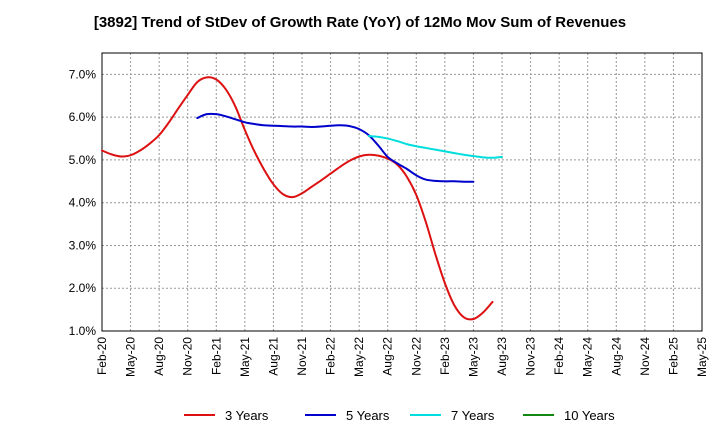 The image size is (720, 440). Describe the element at coordinates (302, 356) in the screenshot. I see `x-tick-label: Nov-21` at that location.